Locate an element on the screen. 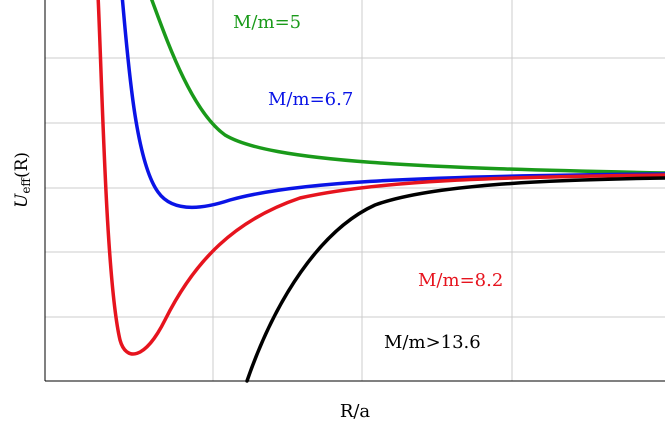  series-label-m6-7: M/m=6.7 is located at coordinates (310, 99).